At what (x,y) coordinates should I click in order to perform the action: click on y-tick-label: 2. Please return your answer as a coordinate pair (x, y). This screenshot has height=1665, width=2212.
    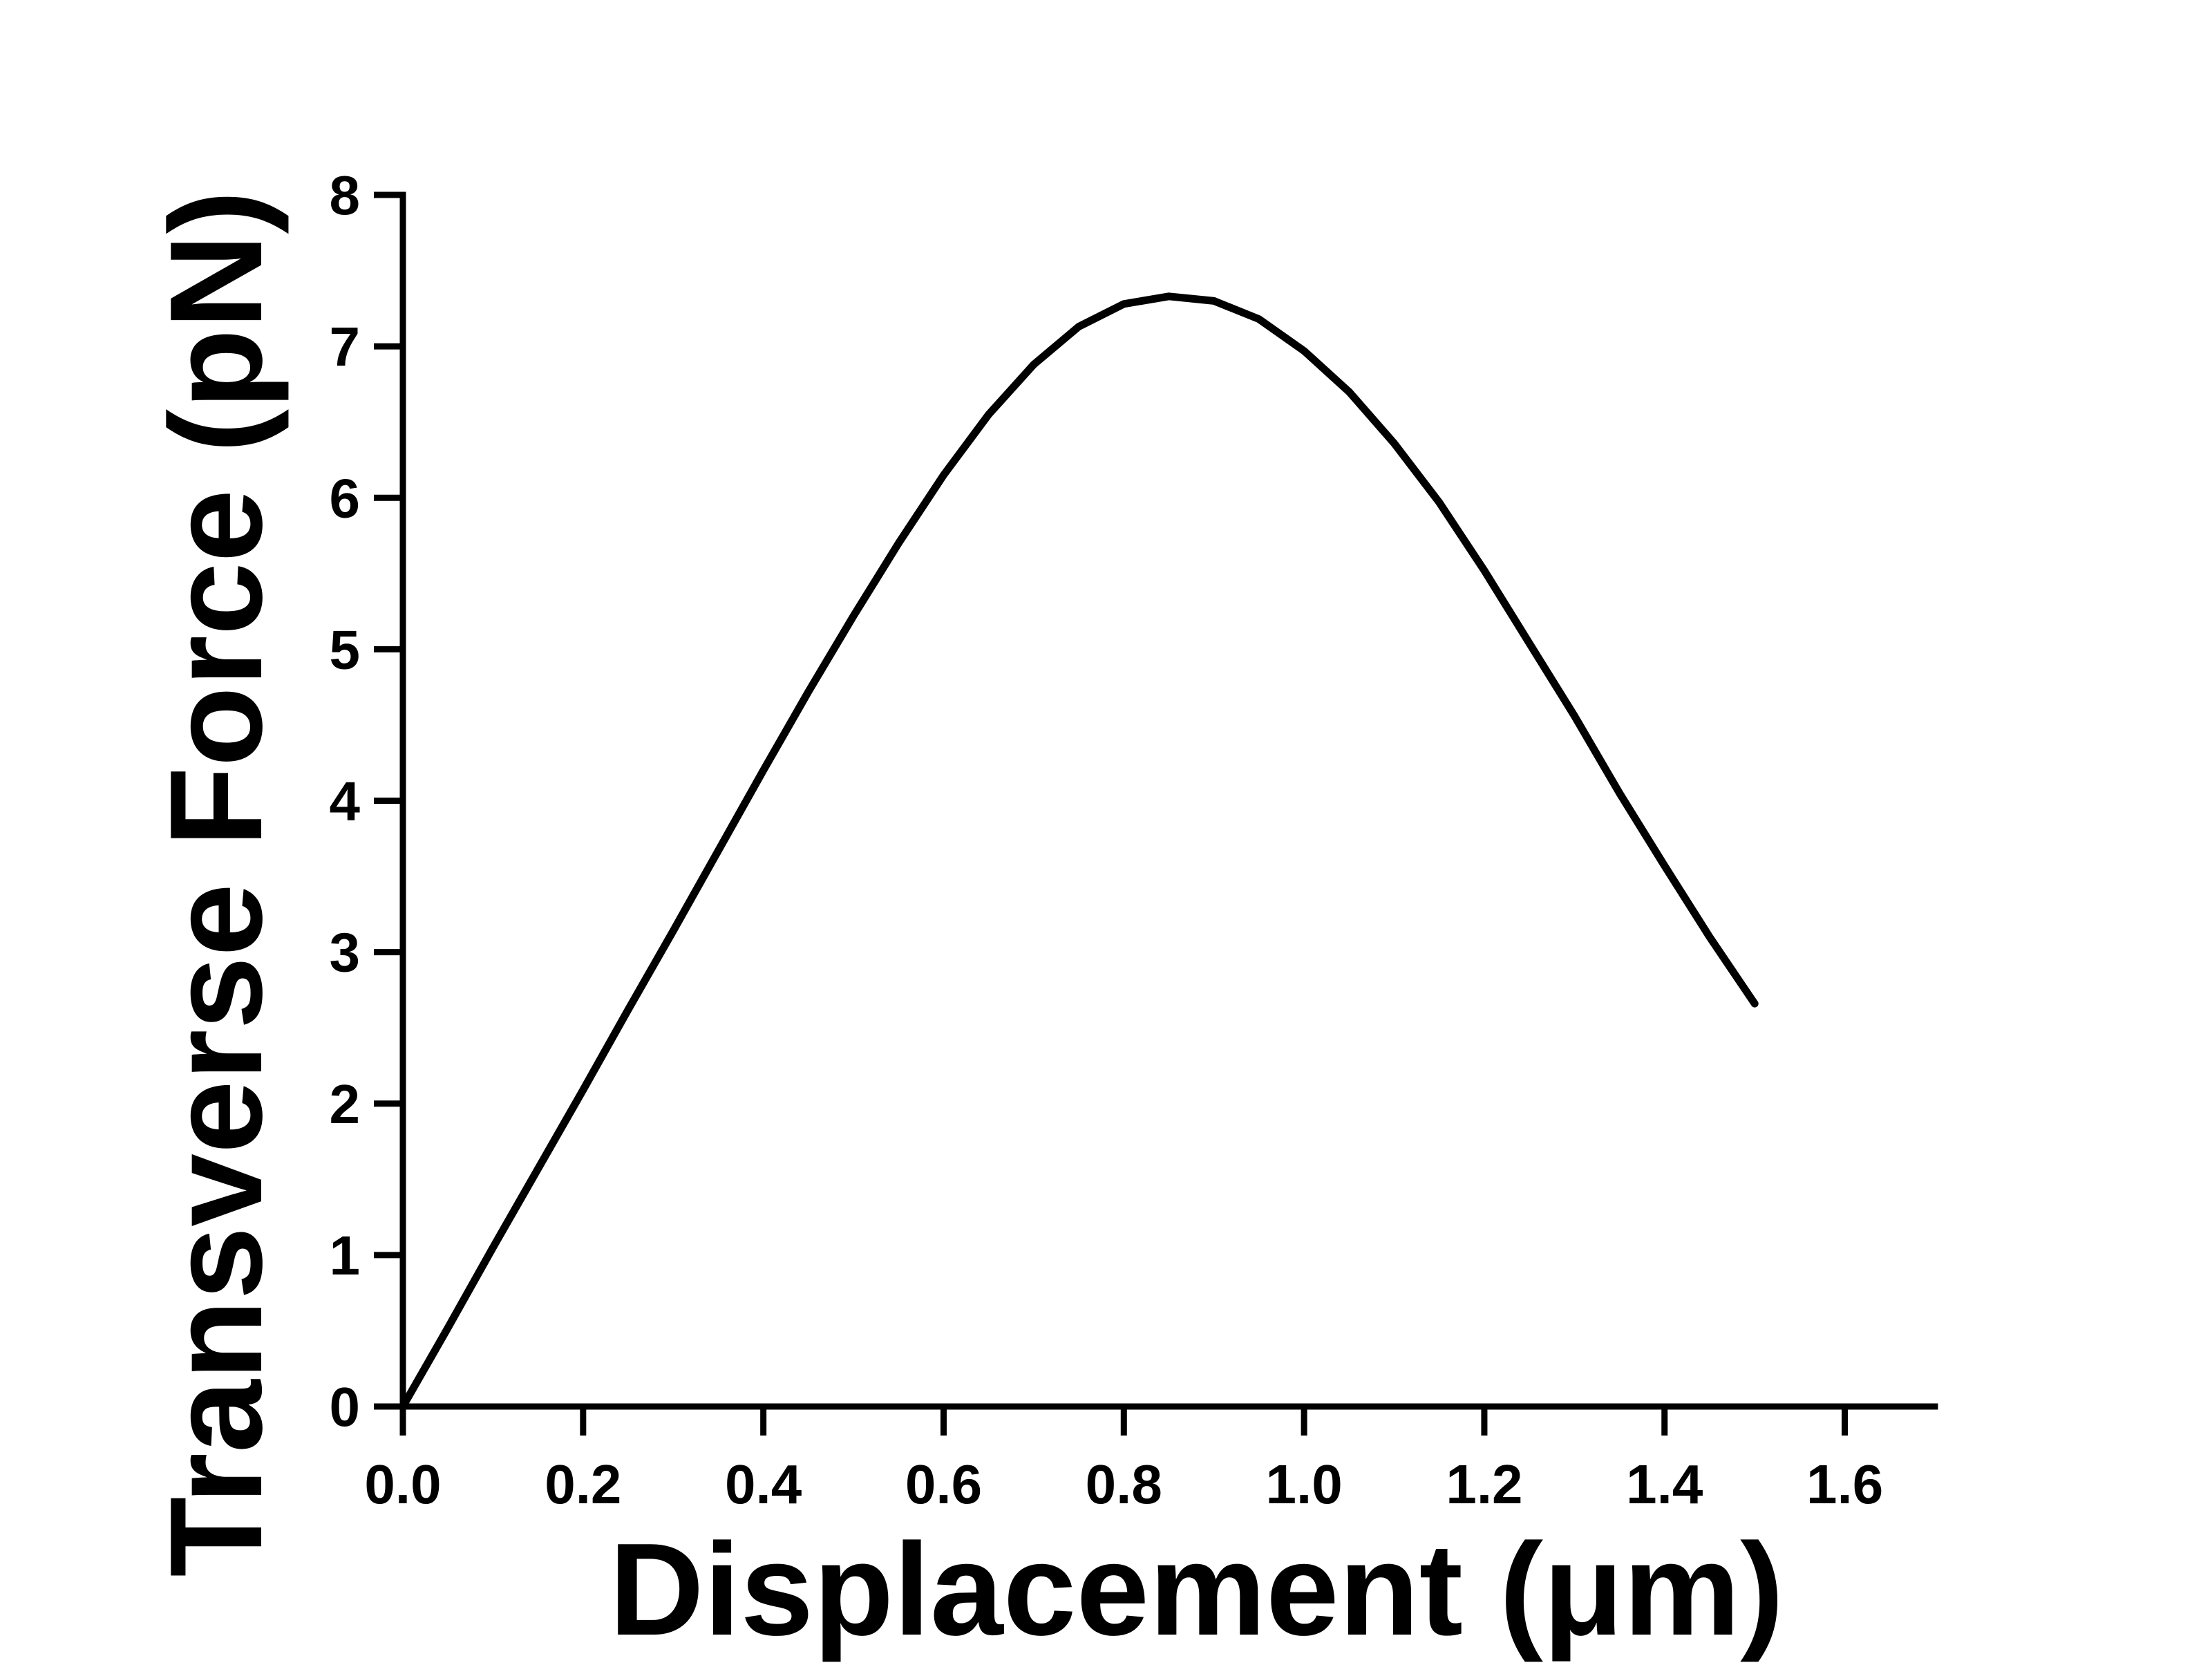
    Looking at the image, I should click on (345, 1104).